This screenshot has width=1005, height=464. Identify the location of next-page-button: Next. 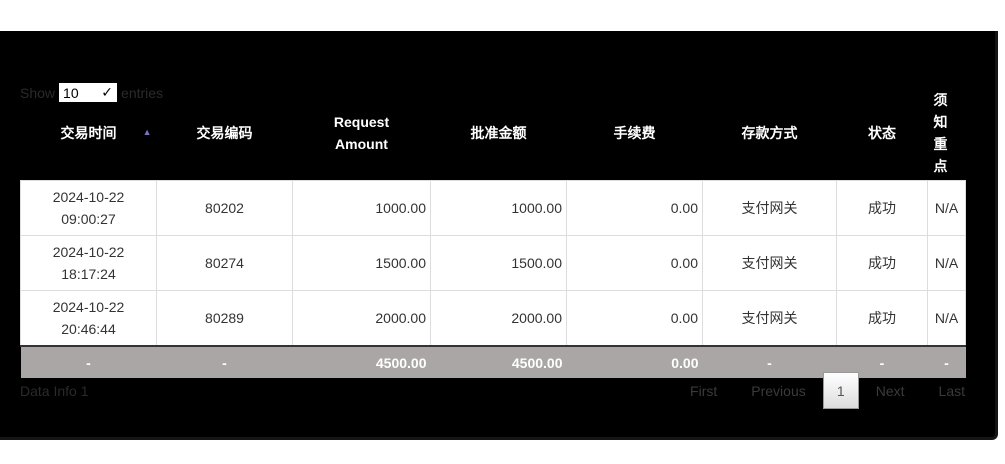
(890, 390).